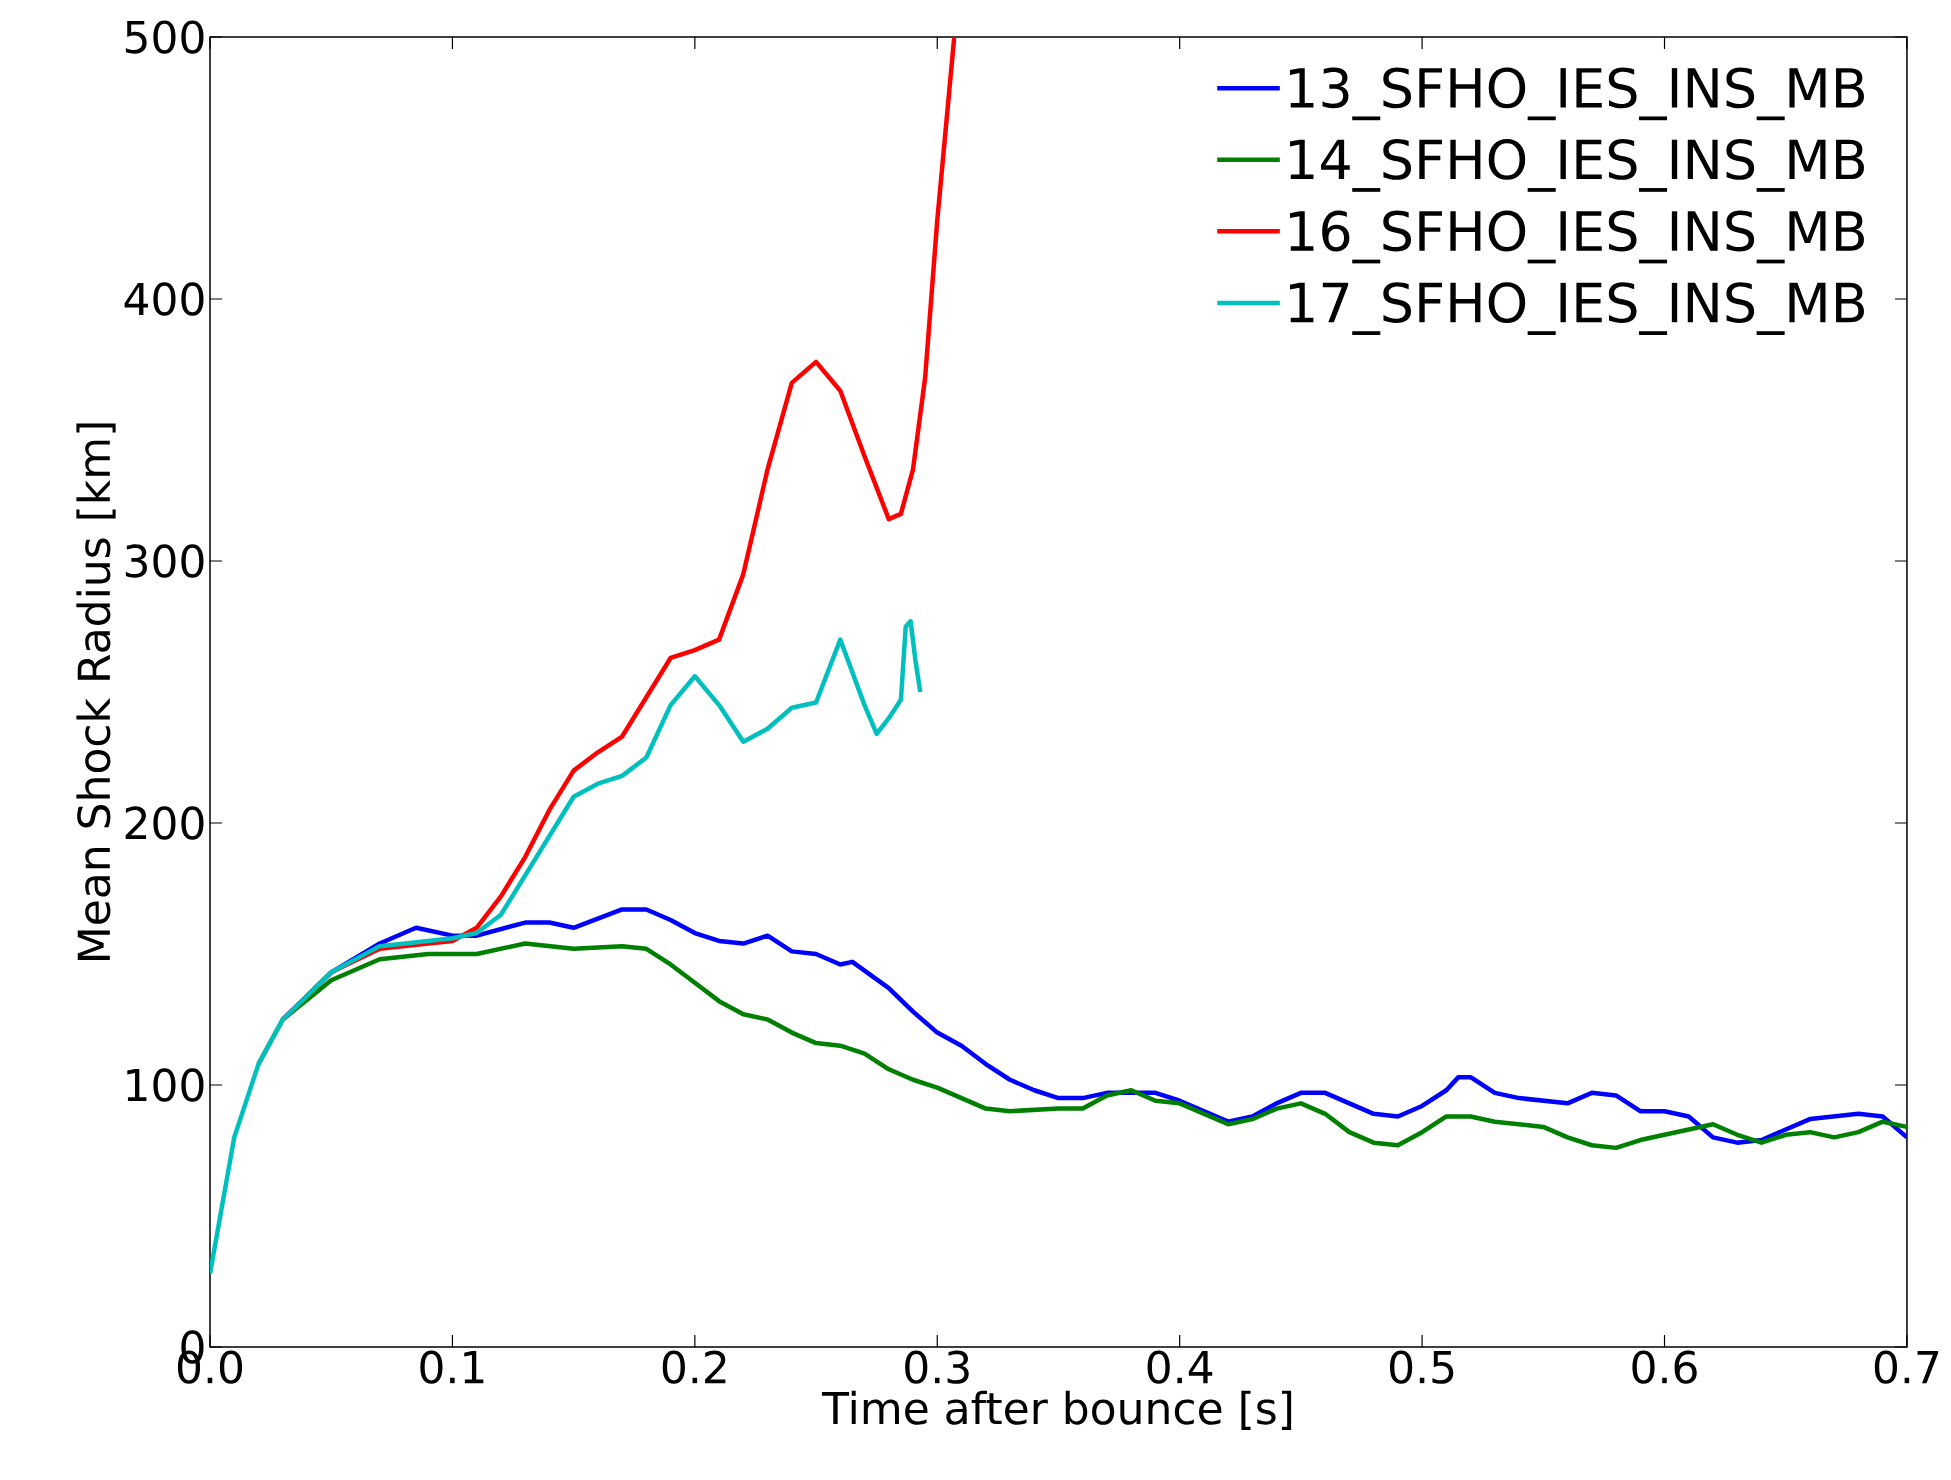 Image resolution: width=1951 pixels, height=1480 pixels. Describe the element at coordinates (96, 691) in the screenshot. I see `y-axis-title: Mean Shock Radius [km]` at that location.